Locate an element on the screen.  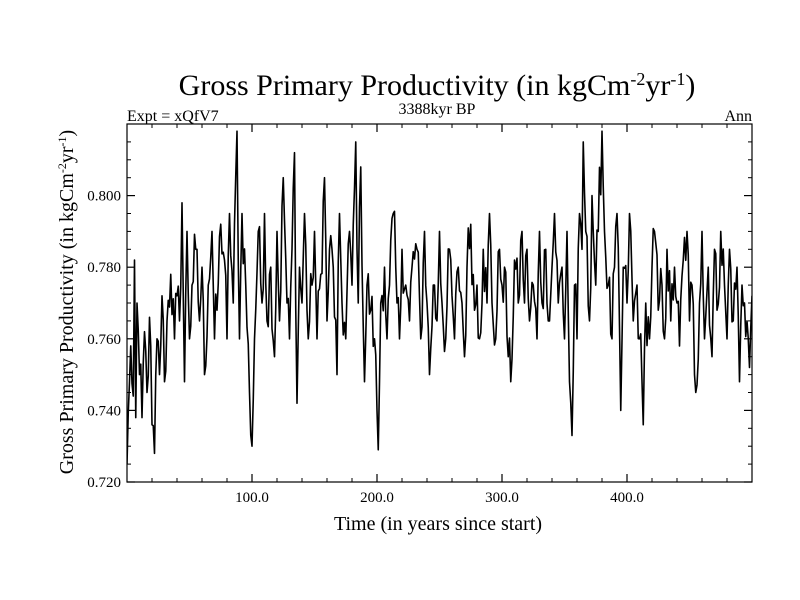
x-tick-label: 300.0 is located at coordinates (502, 498).